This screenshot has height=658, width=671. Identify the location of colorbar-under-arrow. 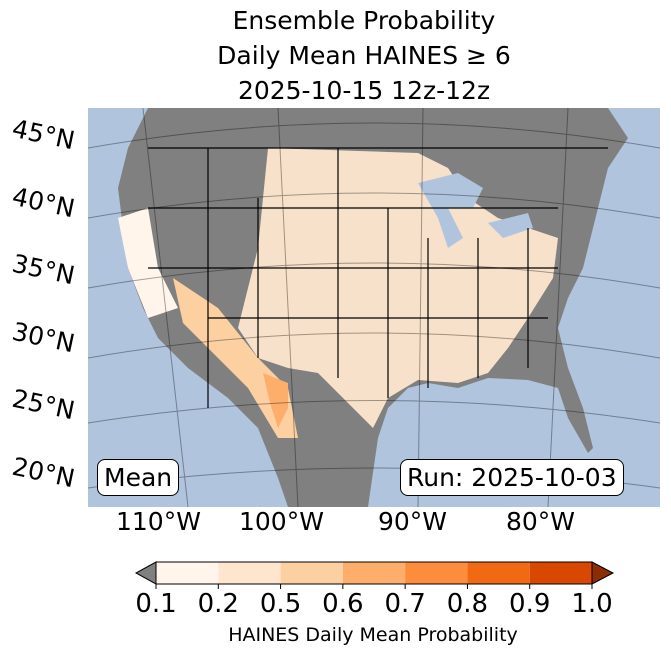
(145, 573).